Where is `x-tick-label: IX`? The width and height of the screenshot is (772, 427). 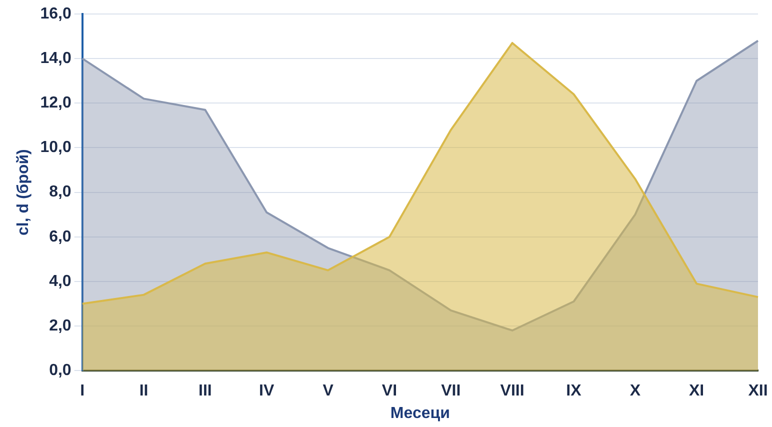
x-tick-label: IX is located at coordinates (574, 391).